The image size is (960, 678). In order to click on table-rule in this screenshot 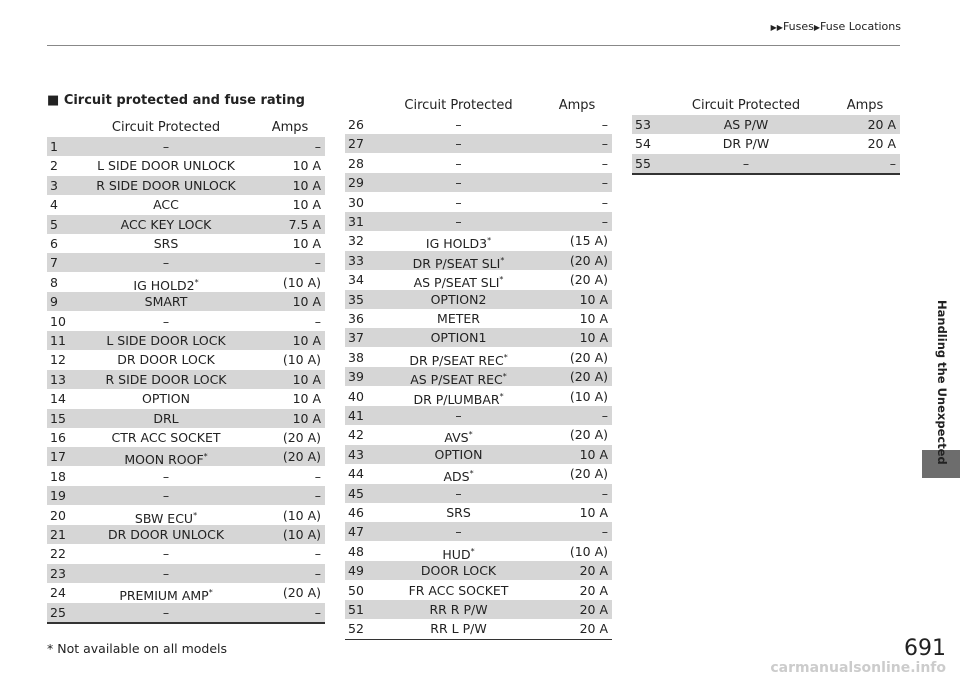, I will do `click(478, 639)`.